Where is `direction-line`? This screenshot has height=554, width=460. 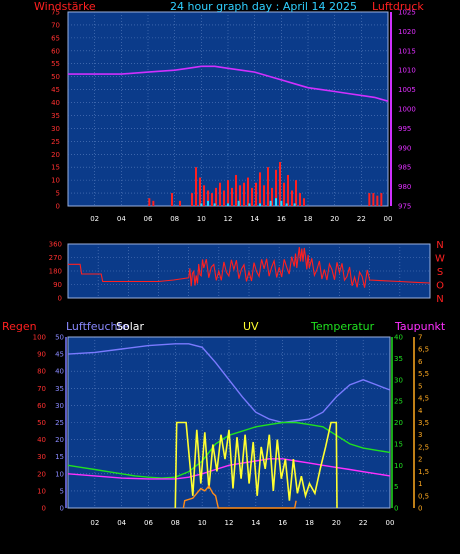
direction-line is located at coordinates (249, 267).